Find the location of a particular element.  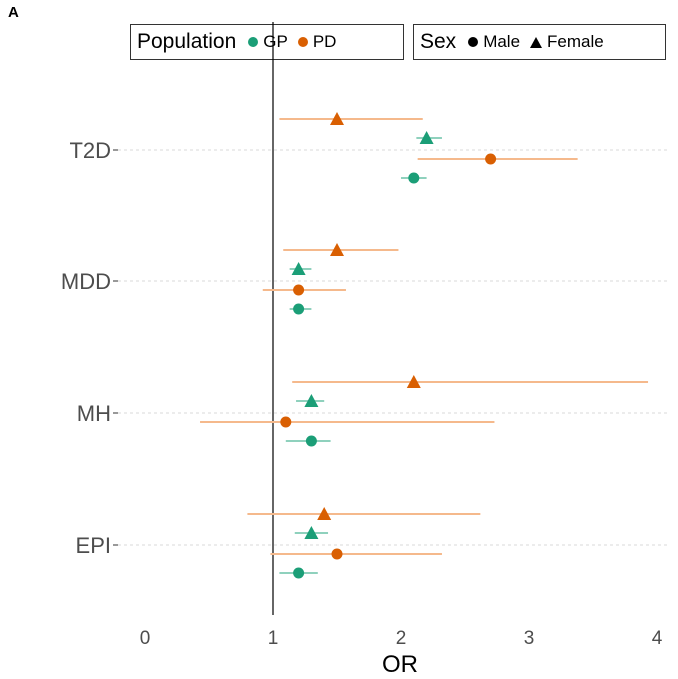

point-pd-female-mdd is located at coordinates (337, 249).